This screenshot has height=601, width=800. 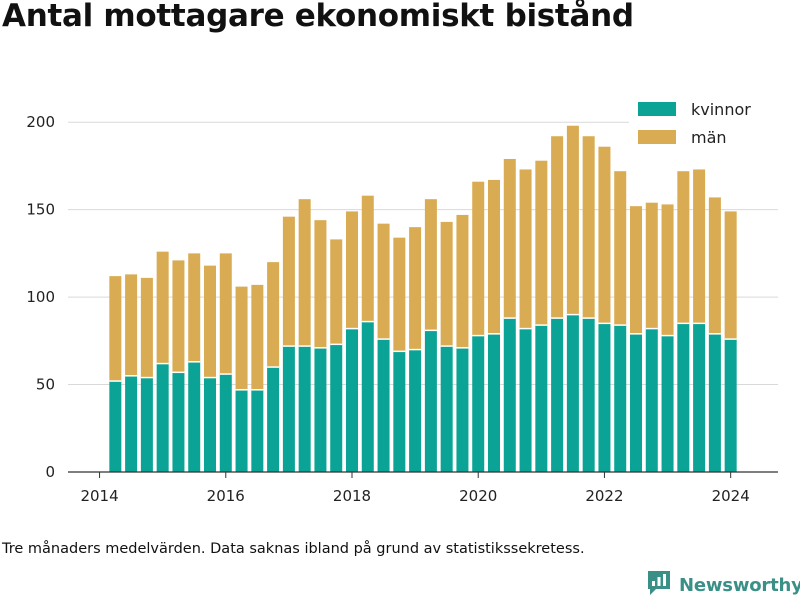 I want to click on x-tick-label: 2020, so click(x=478, y=496).